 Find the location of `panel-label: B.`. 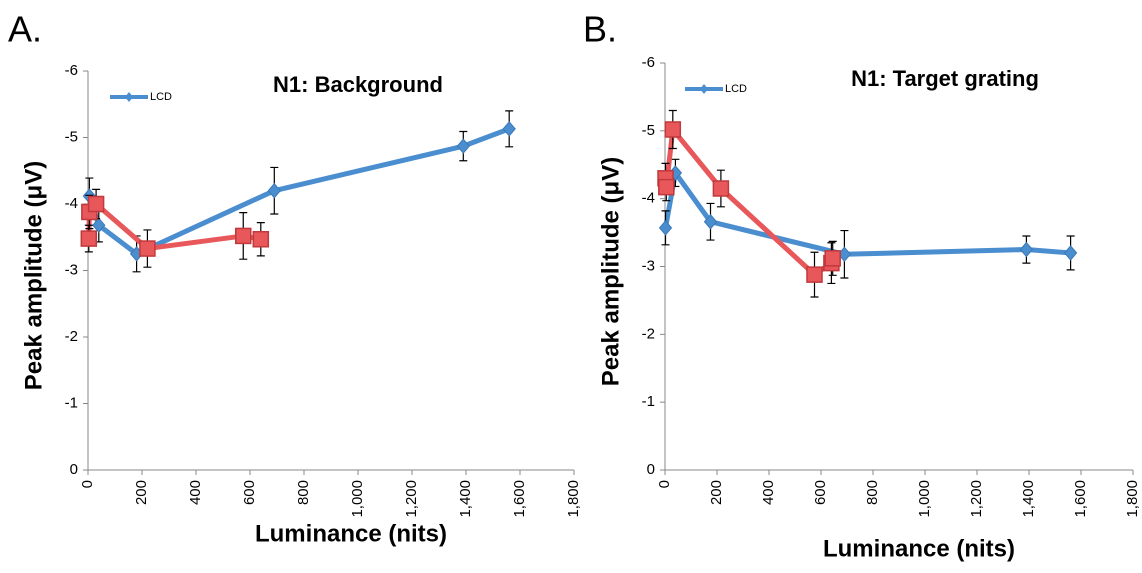

panel-label: B. is located at coordinates (600, 29).